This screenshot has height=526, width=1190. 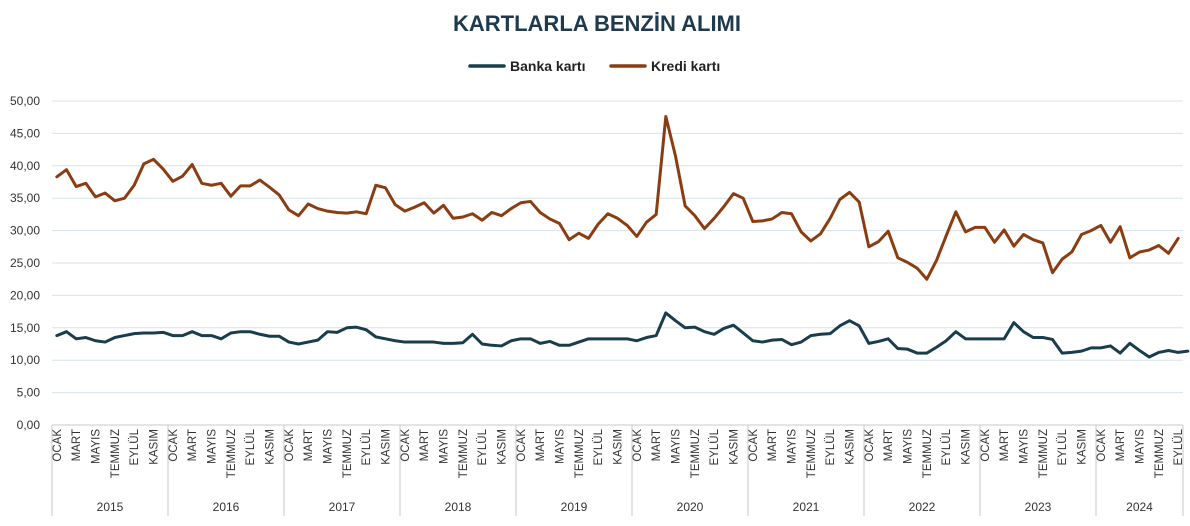 I want to click on year-label: 2021, so click(x=806, y=507).